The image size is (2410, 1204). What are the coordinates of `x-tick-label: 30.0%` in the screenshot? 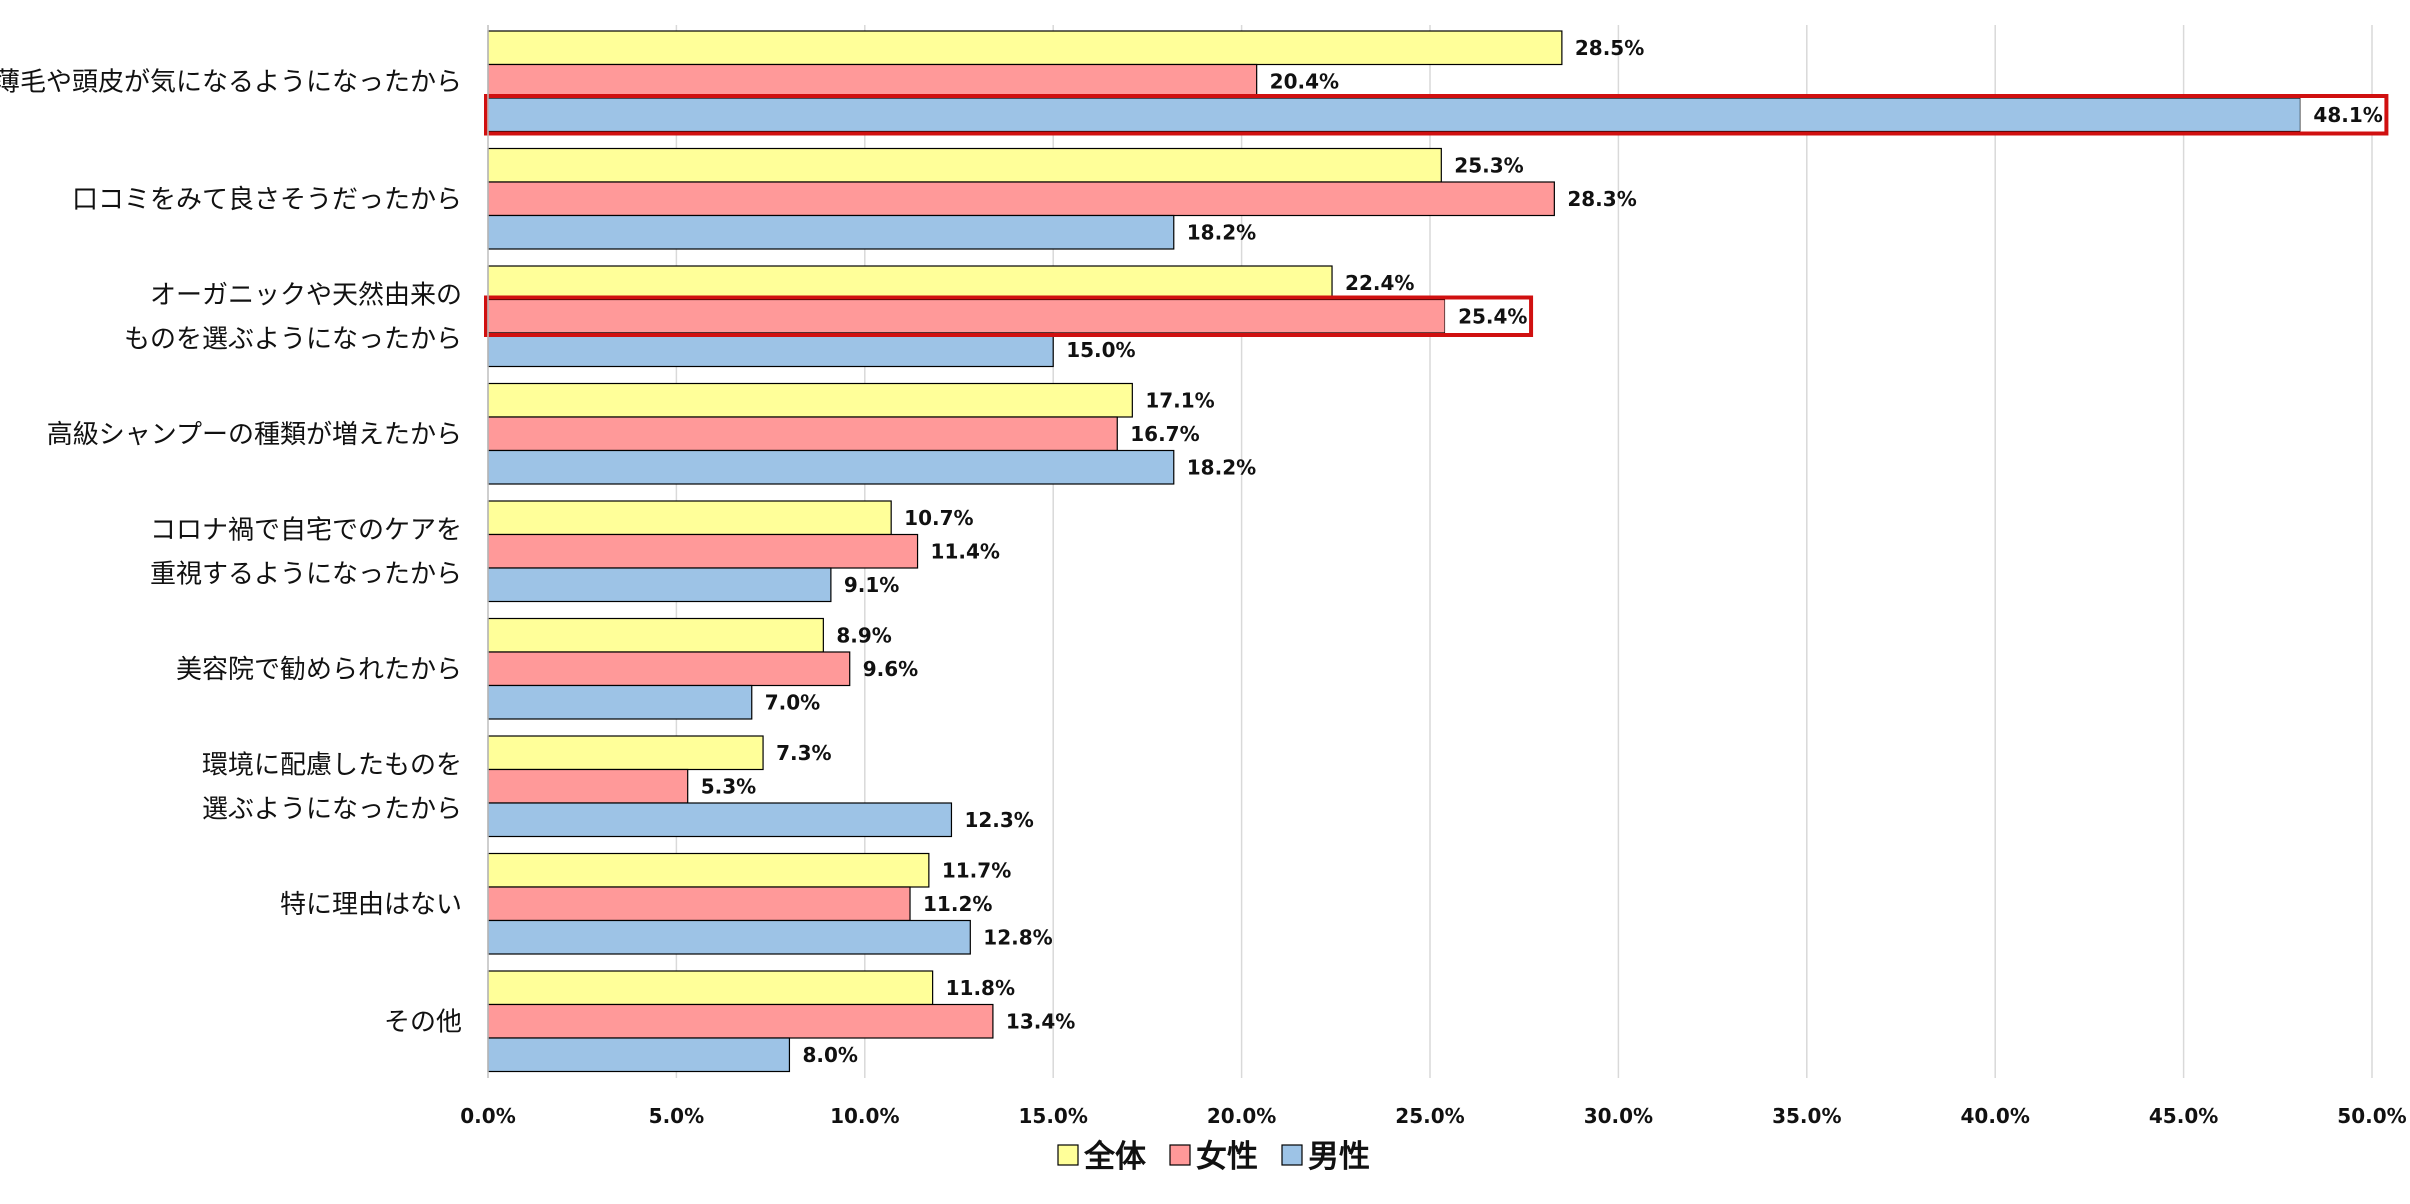 It's located at (1618, 1116).